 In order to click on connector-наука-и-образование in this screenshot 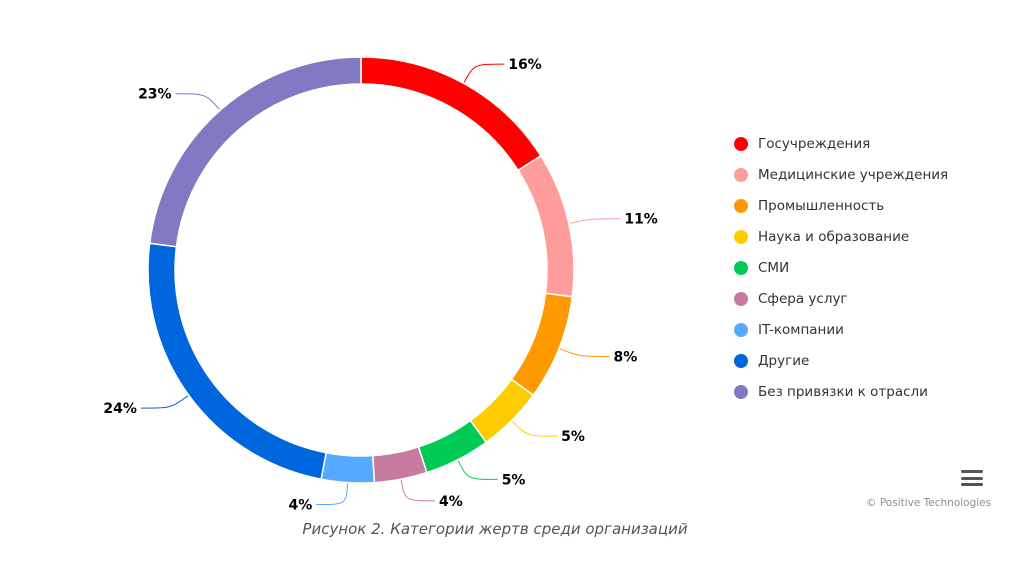, I will do `click(534, 428)`.